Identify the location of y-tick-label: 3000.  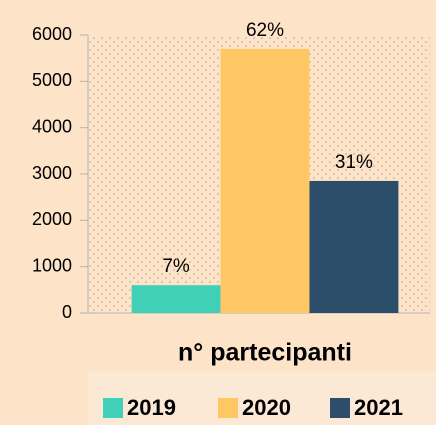
(52, 173).